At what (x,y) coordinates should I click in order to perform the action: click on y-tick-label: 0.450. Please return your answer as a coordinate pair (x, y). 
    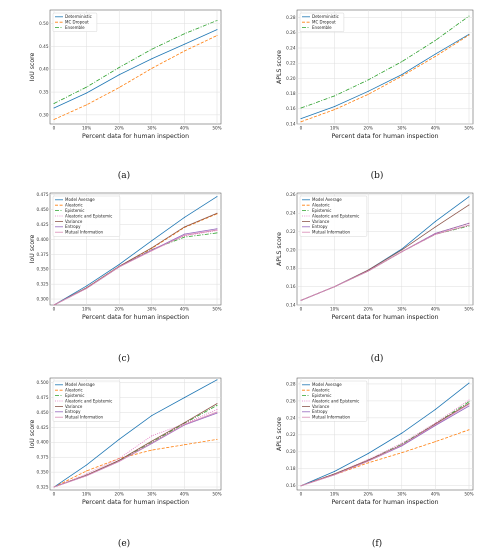
    Looking at the image, I should click on (43, 412).